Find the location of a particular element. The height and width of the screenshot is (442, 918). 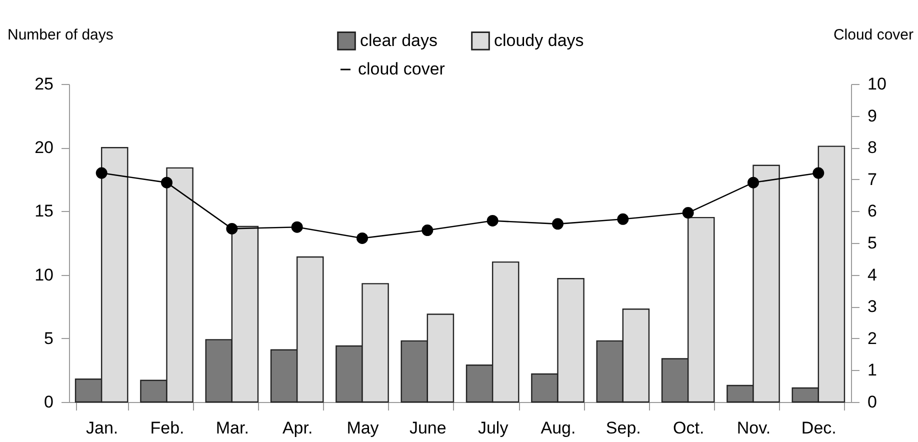

x-tick-label: May is located at coordinates (363, 428).